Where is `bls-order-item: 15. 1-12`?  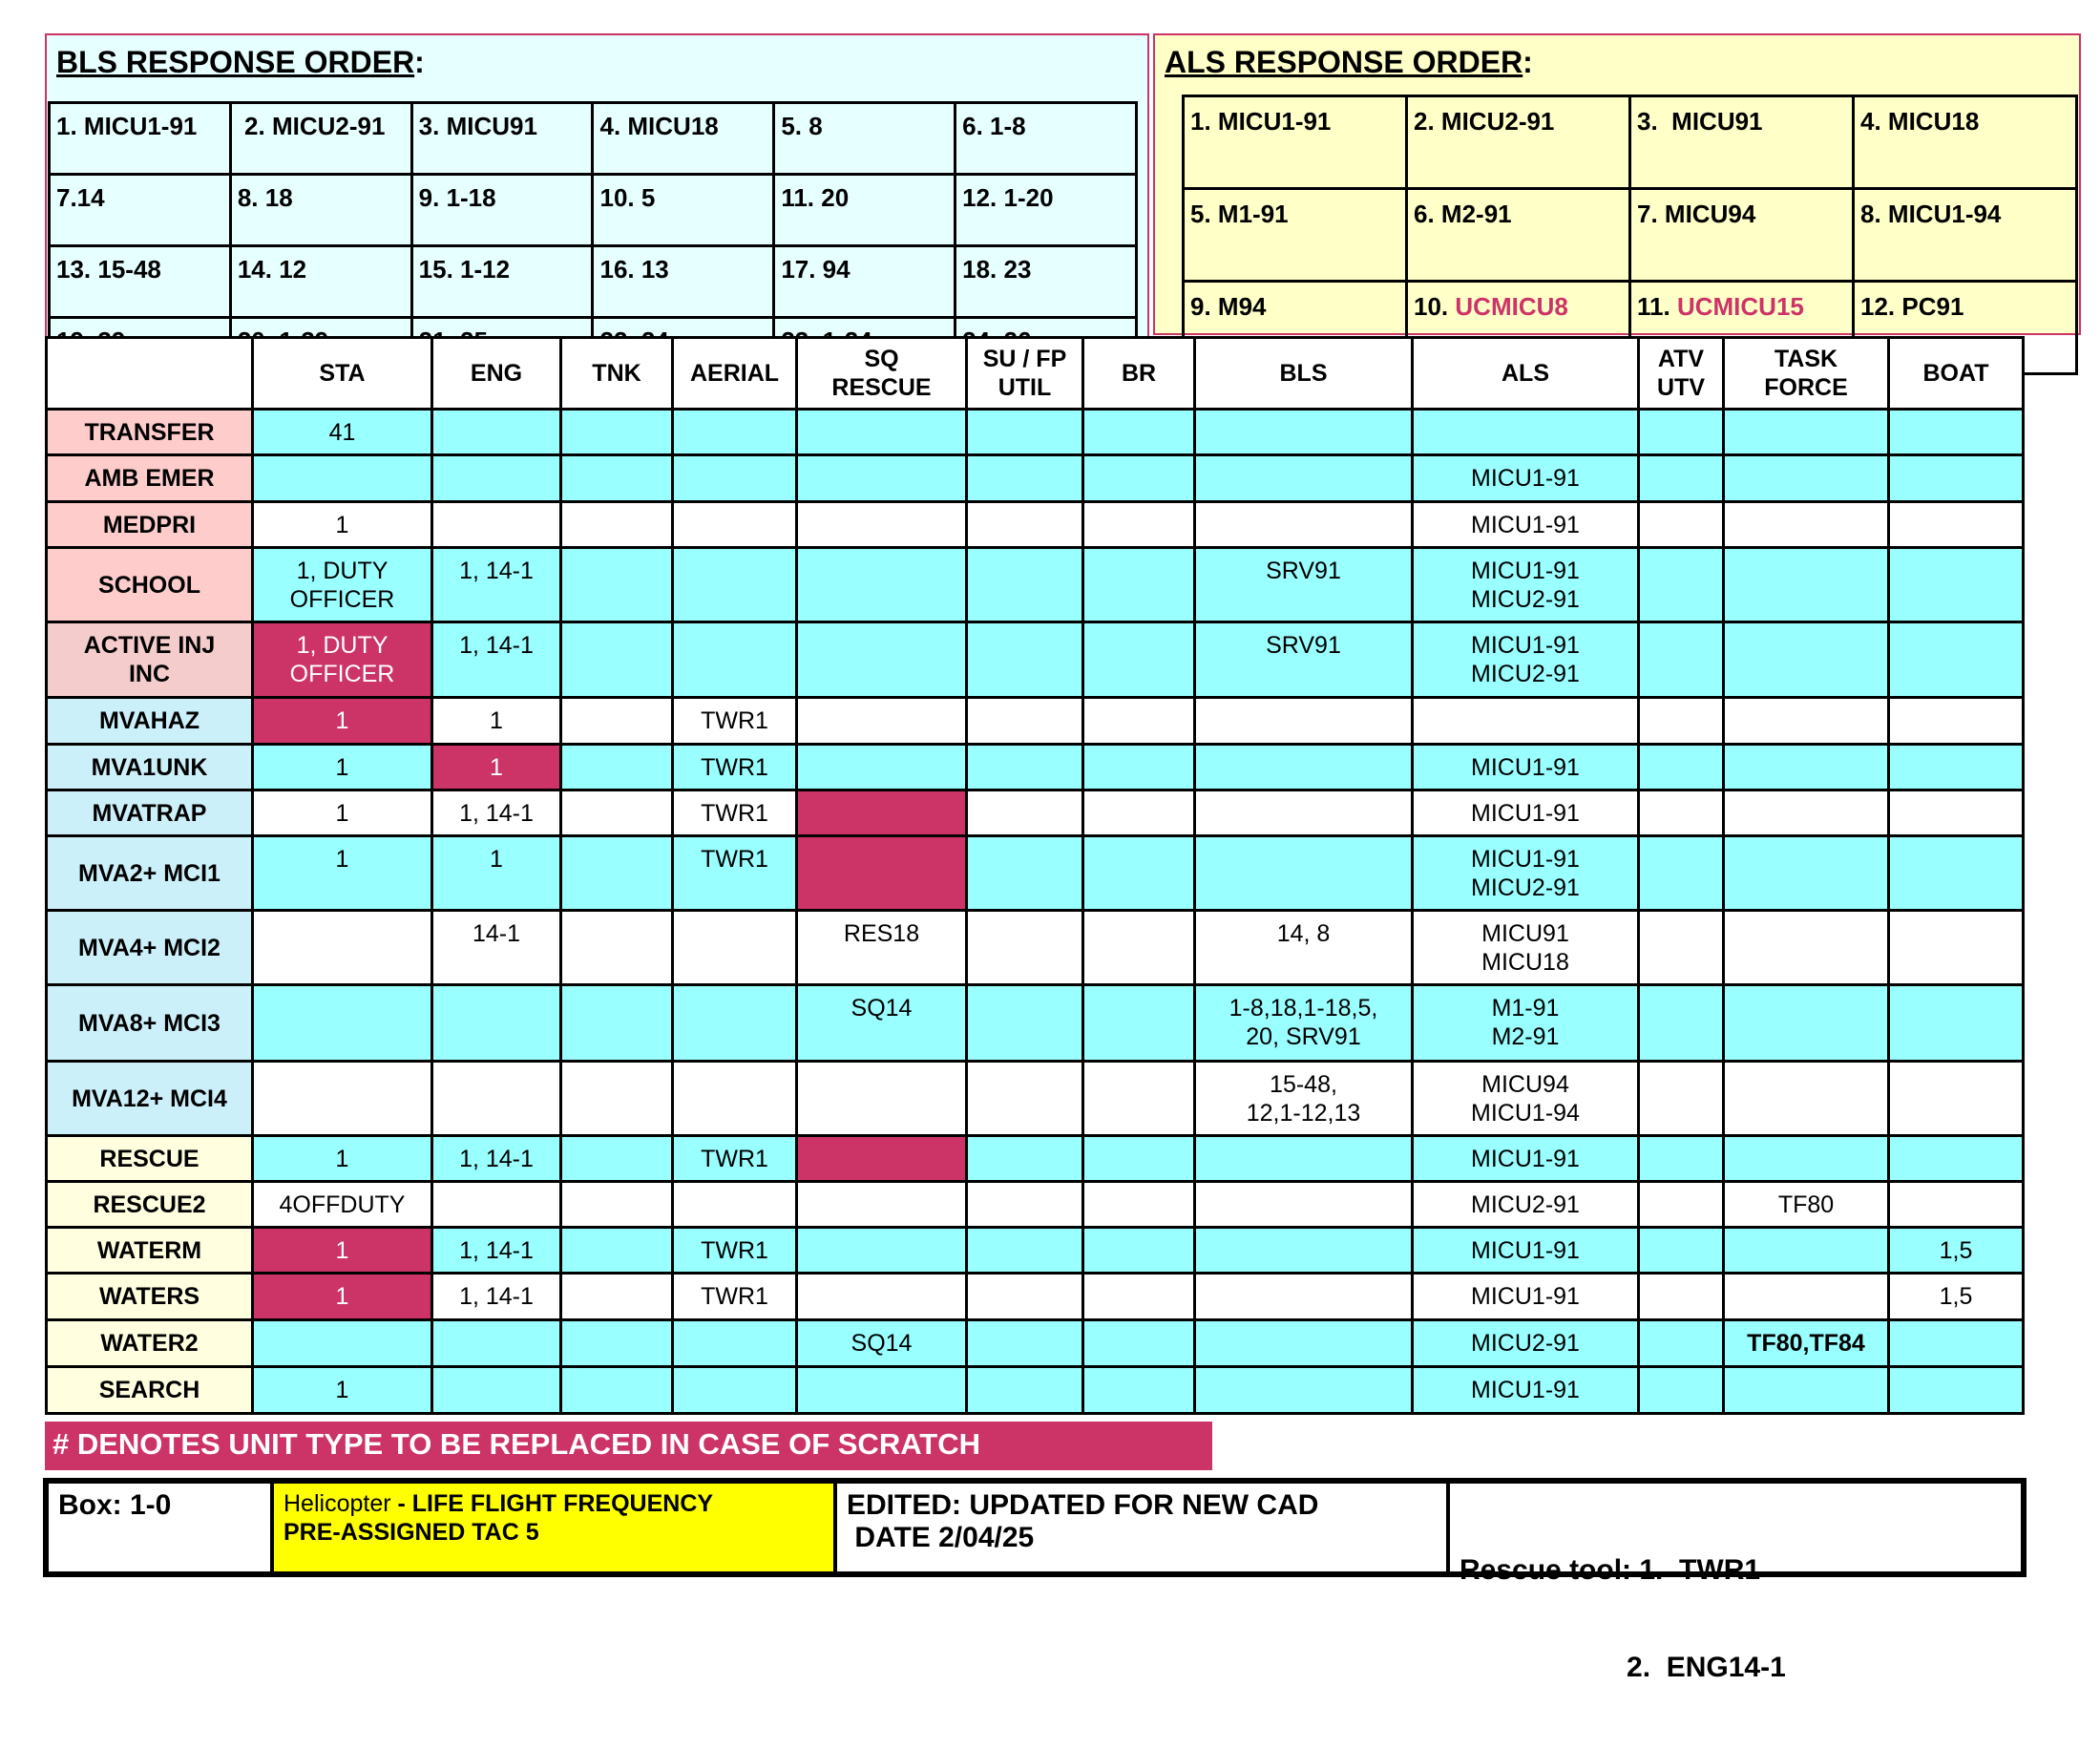
bls-order-item: 15. 1-12 is located at coordinates (503, 282).